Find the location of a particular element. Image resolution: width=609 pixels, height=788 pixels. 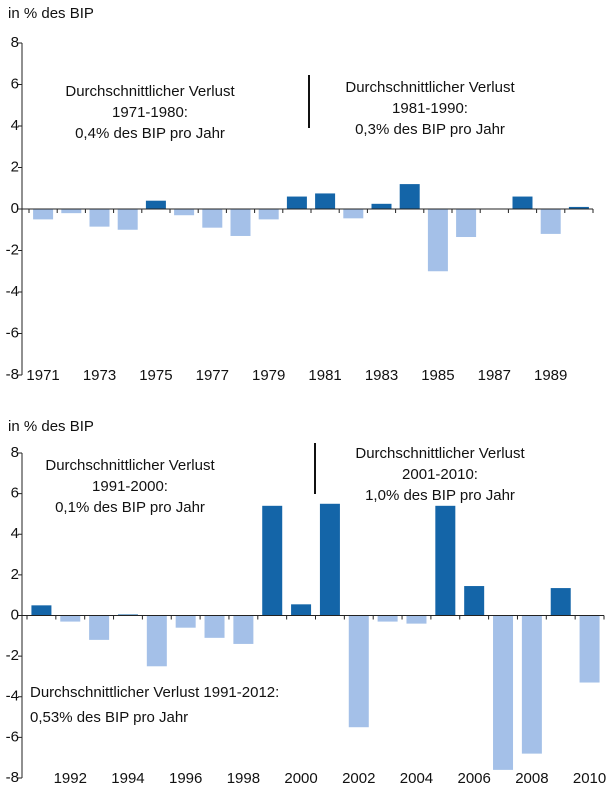

annotation: Durchschnittlicher Verlust 1991-2012: is located at coordinates (154, 692).